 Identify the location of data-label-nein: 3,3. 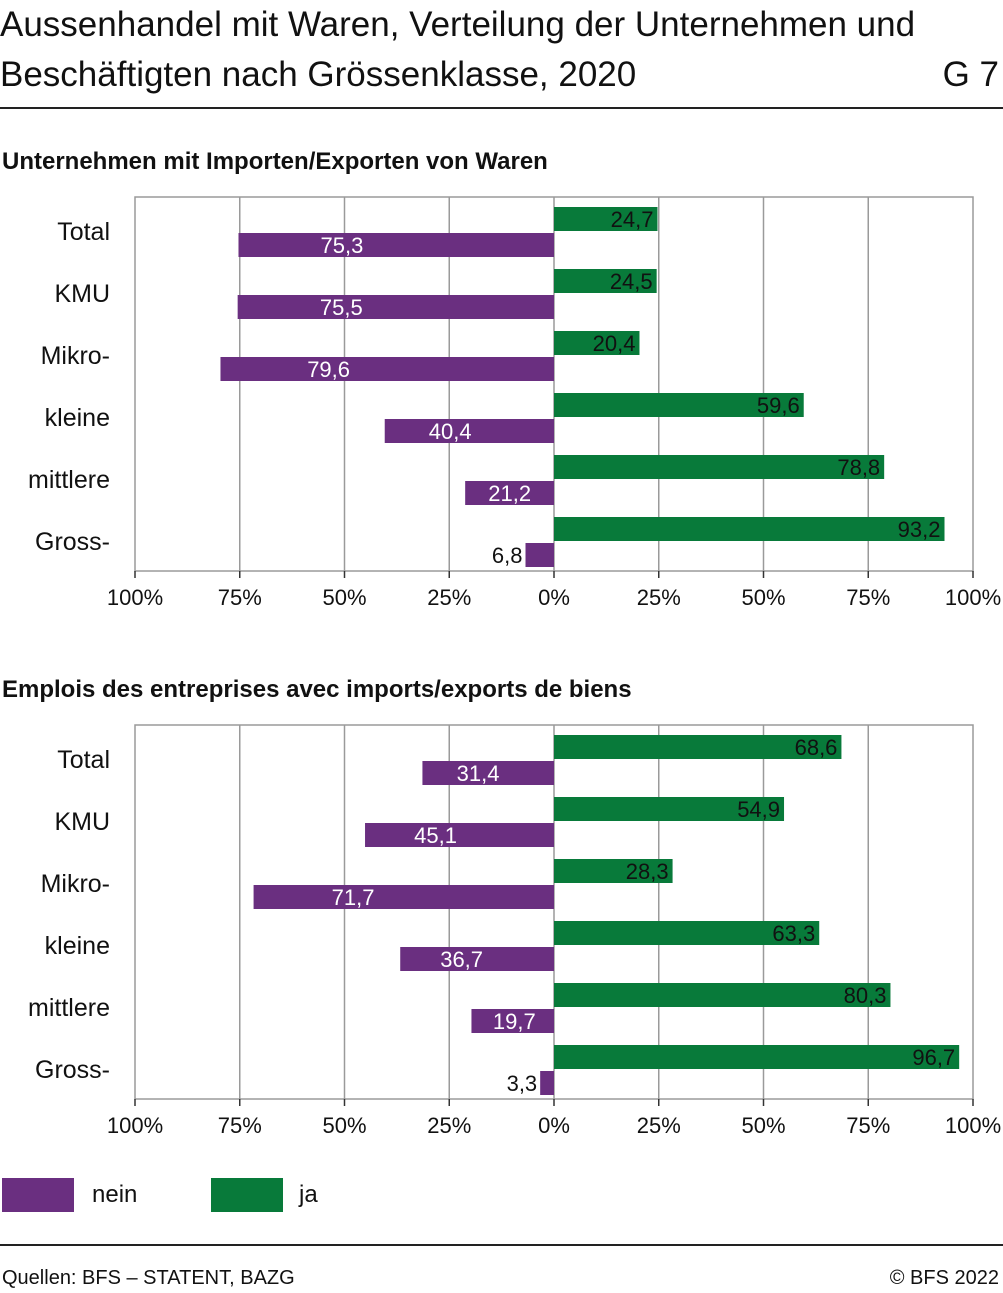
(522, 1083).